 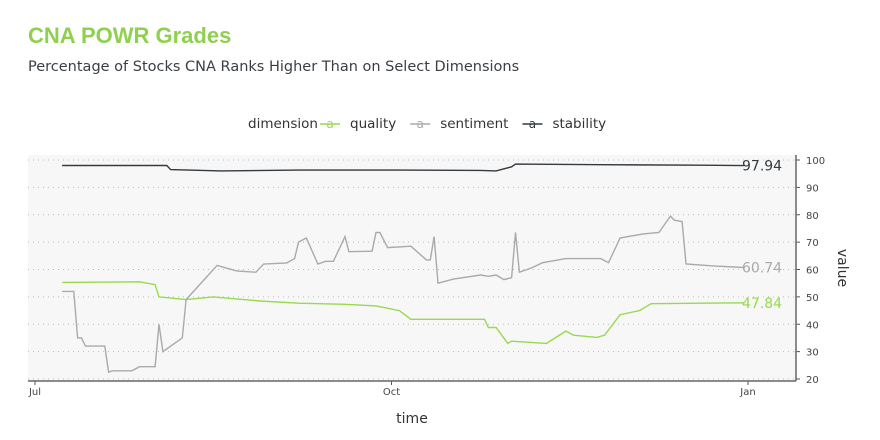 I want to click on legend-title: dimension, so click(x=283, y=124).